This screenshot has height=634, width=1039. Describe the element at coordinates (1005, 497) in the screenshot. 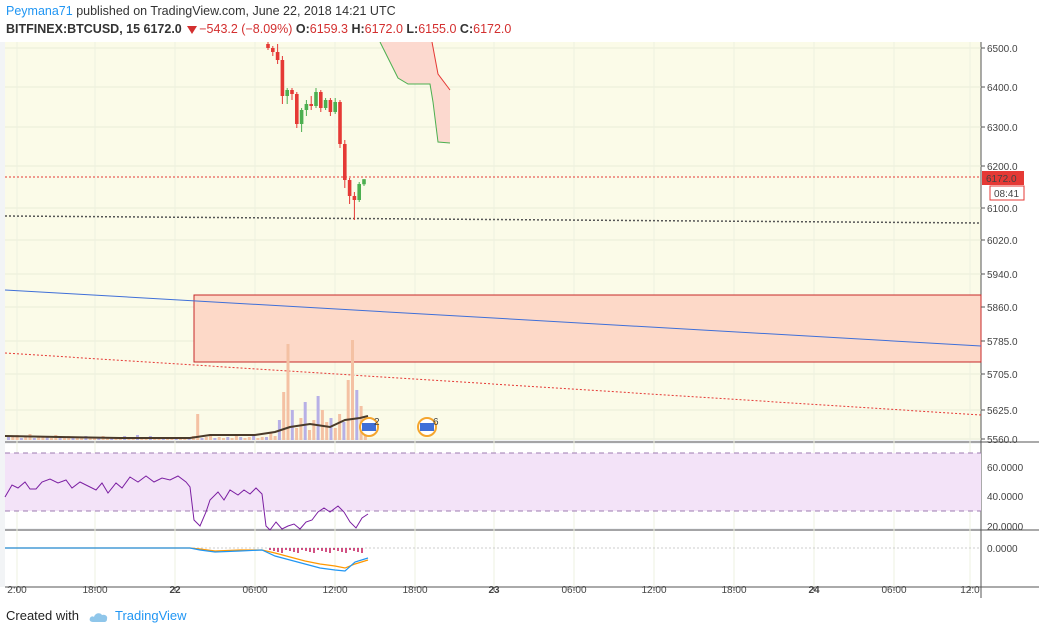

I see `rsi-axis-label: 40.0000` at that location.